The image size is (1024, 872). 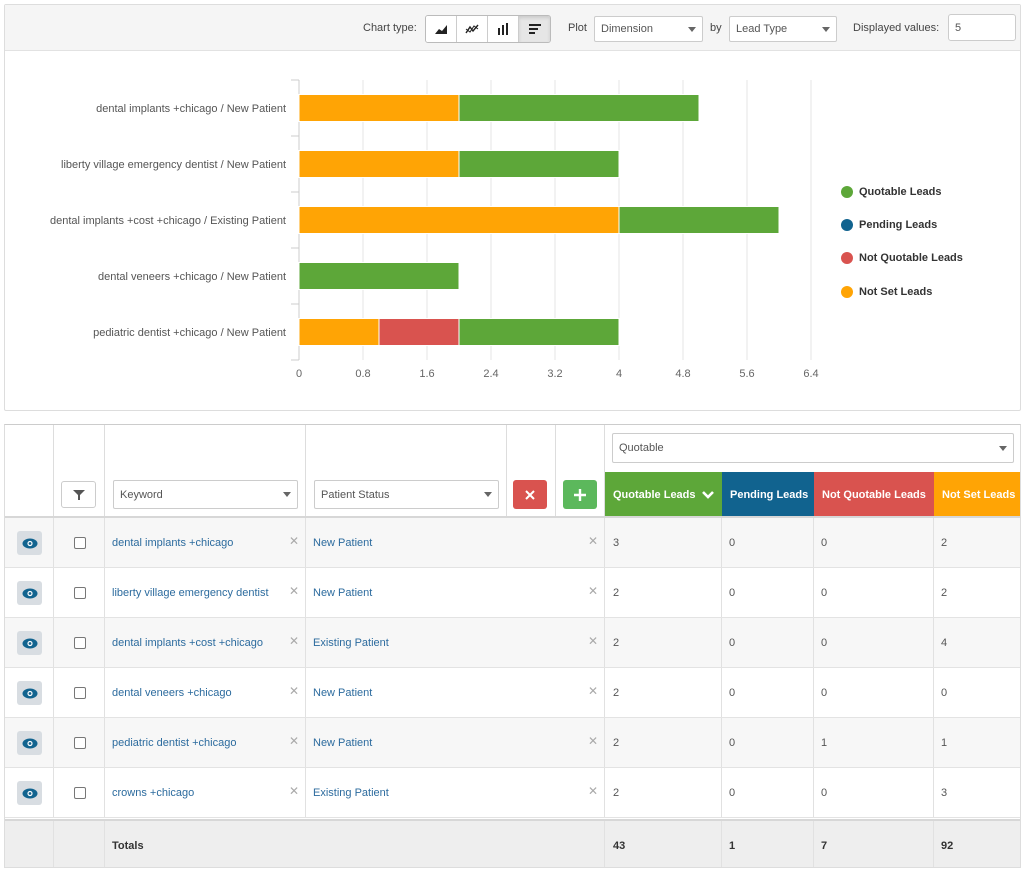 What do you see at coordinates (663, 494) in the screenshot?
I see `header-quotable-leads: Quotable Leads` at bounding box center [663, 494].